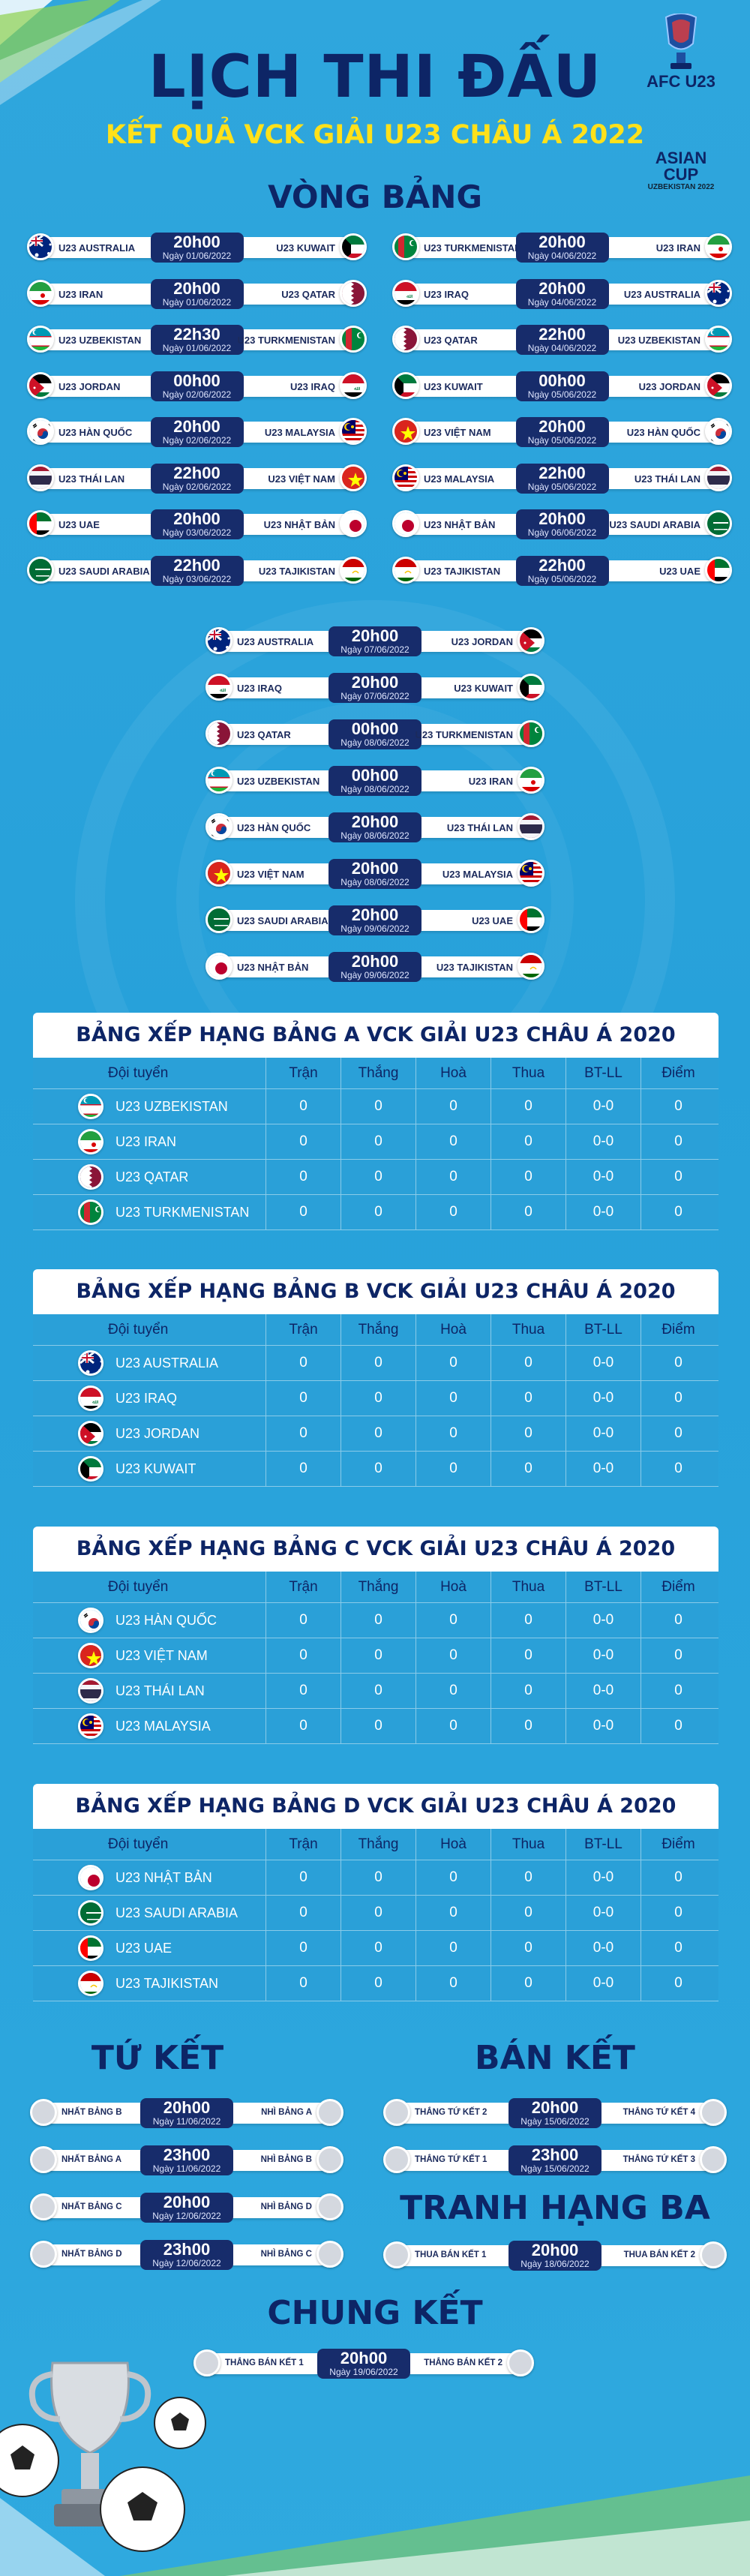  Describe the element at coordinates (453, 1844) in the screenshot. I see `column-header: Hoà` at that location.